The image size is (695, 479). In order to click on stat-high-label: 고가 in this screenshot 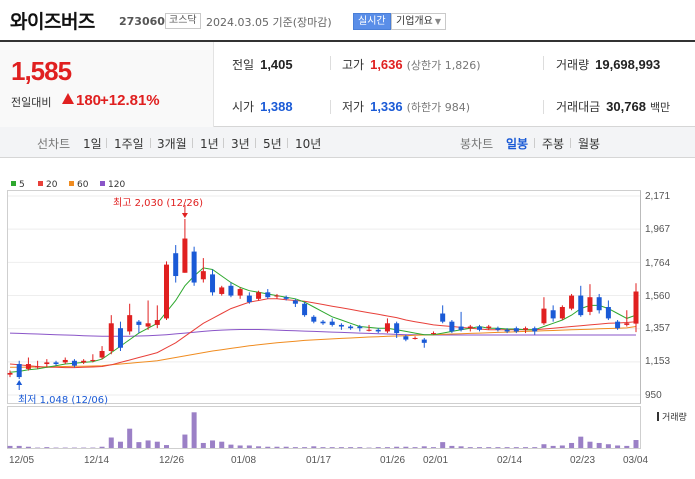, I will do `click(353, 65)`.